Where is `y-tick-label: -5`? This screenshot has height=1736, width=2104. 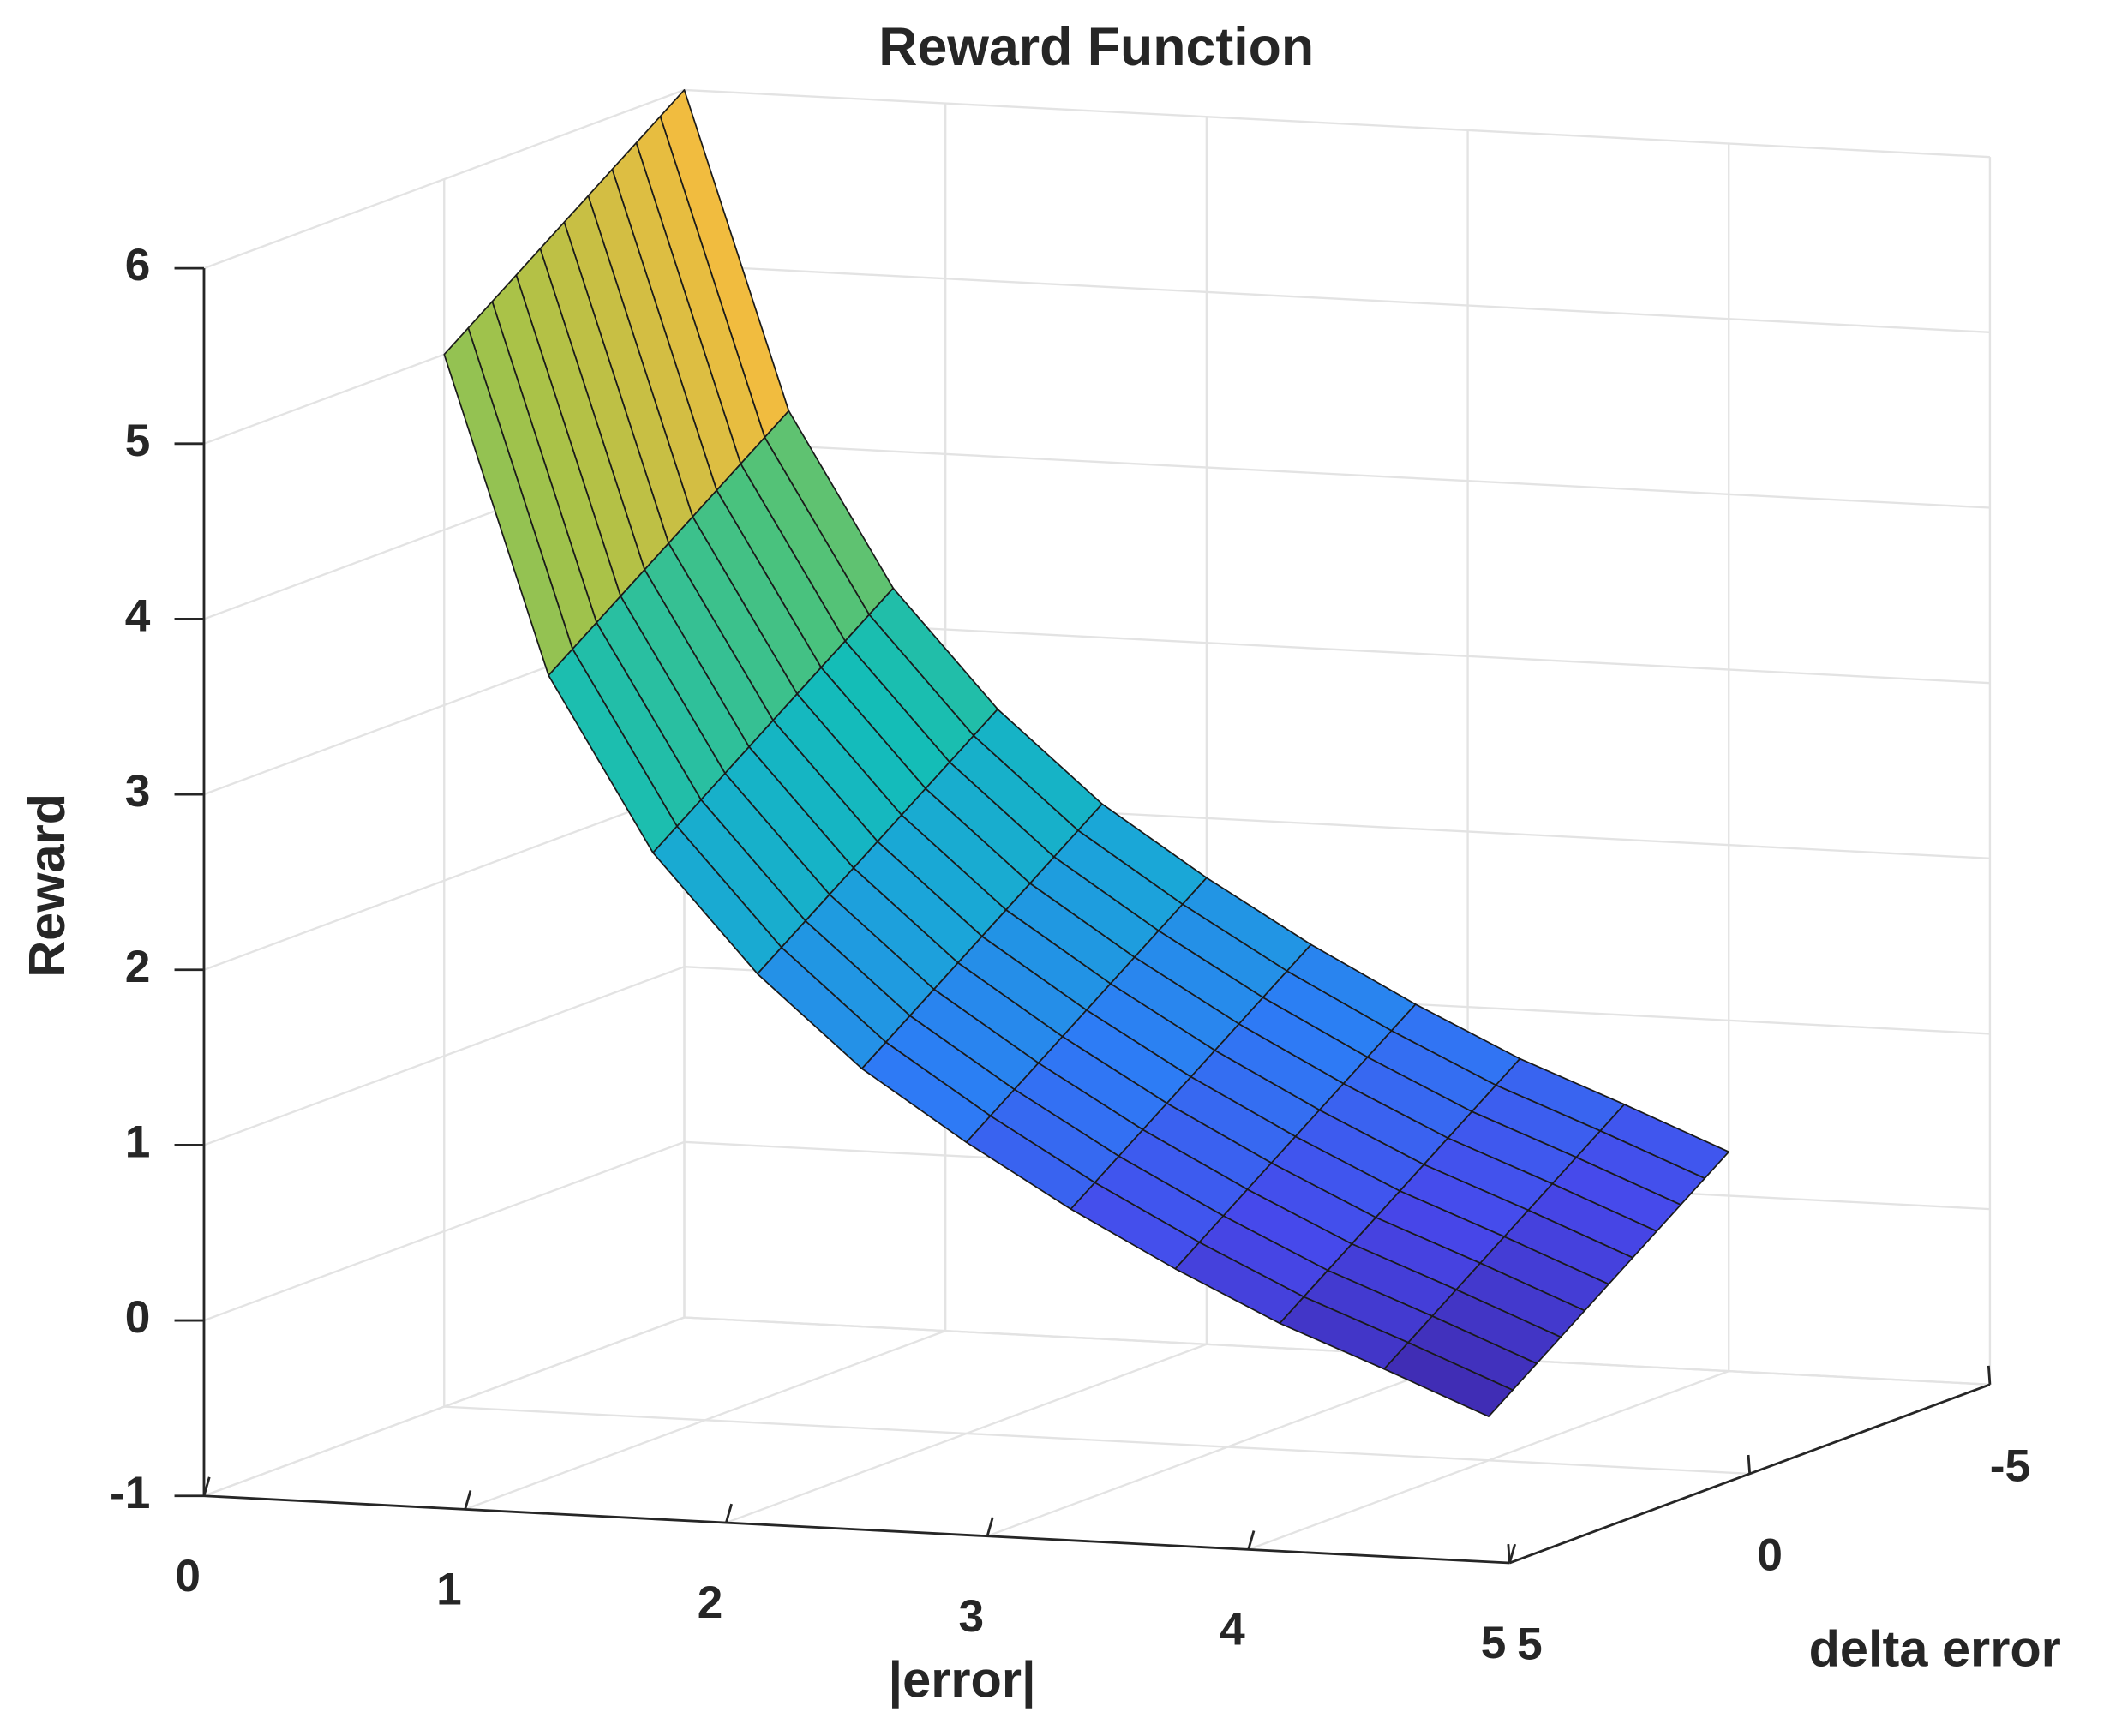 y-tick-label: -5 is located at coordinates (2010, 1465).